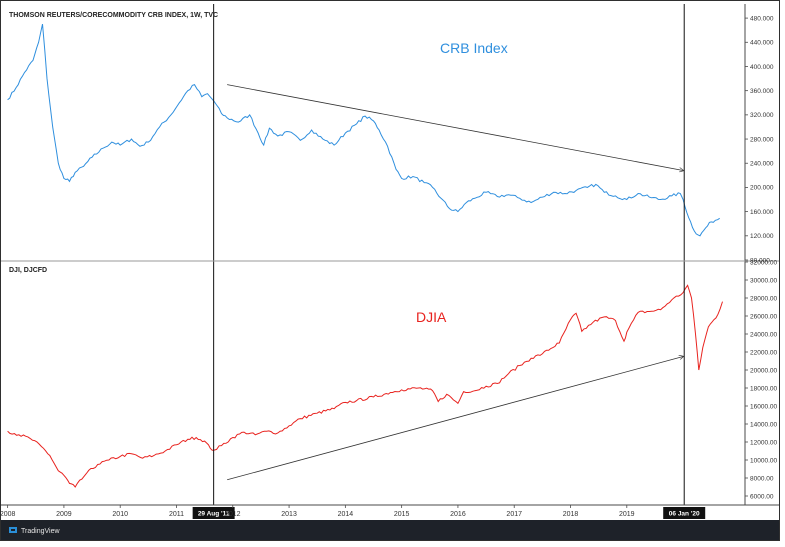 This screenshot has height=547, width=785. I want to click on y-tick-label: 160.000, so click(762, 212).